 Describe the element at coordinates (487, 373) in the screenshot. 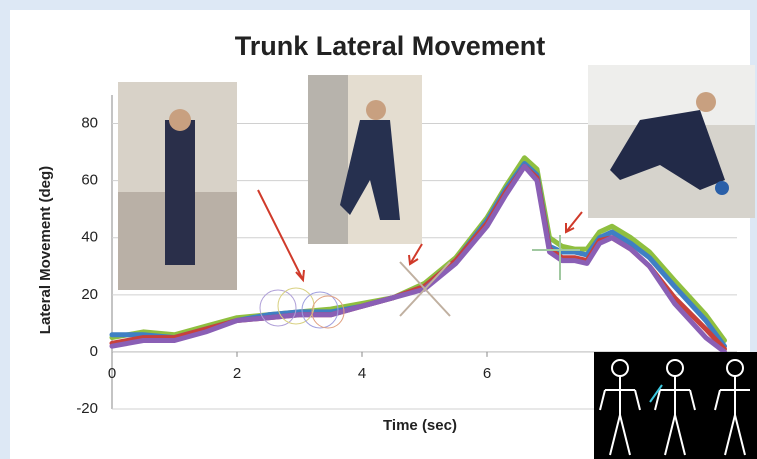

I see `x-tick-label: 6` at that location.